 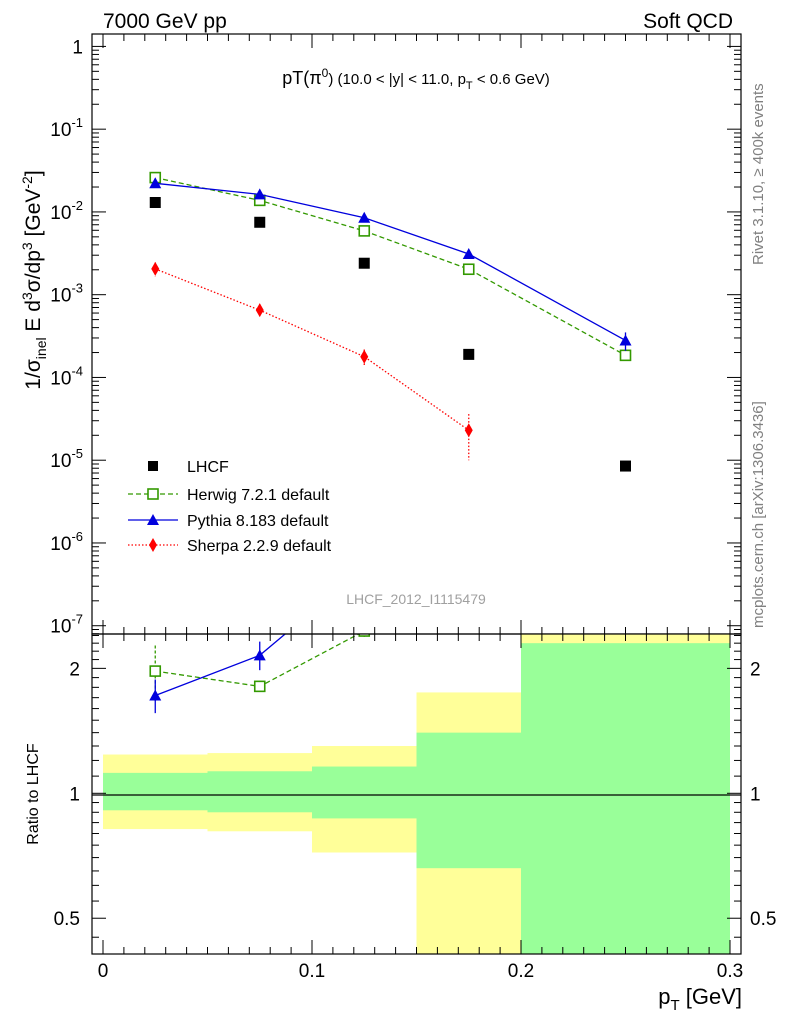 I want to click on process-label: 7000 GeV pp, so click(x=165, y=21).